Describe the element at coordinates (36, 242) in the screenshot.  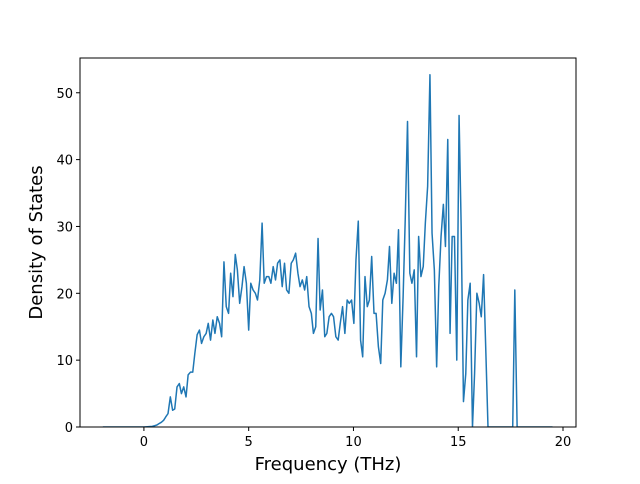
I see `y-axis-label: Density of States` at that location.